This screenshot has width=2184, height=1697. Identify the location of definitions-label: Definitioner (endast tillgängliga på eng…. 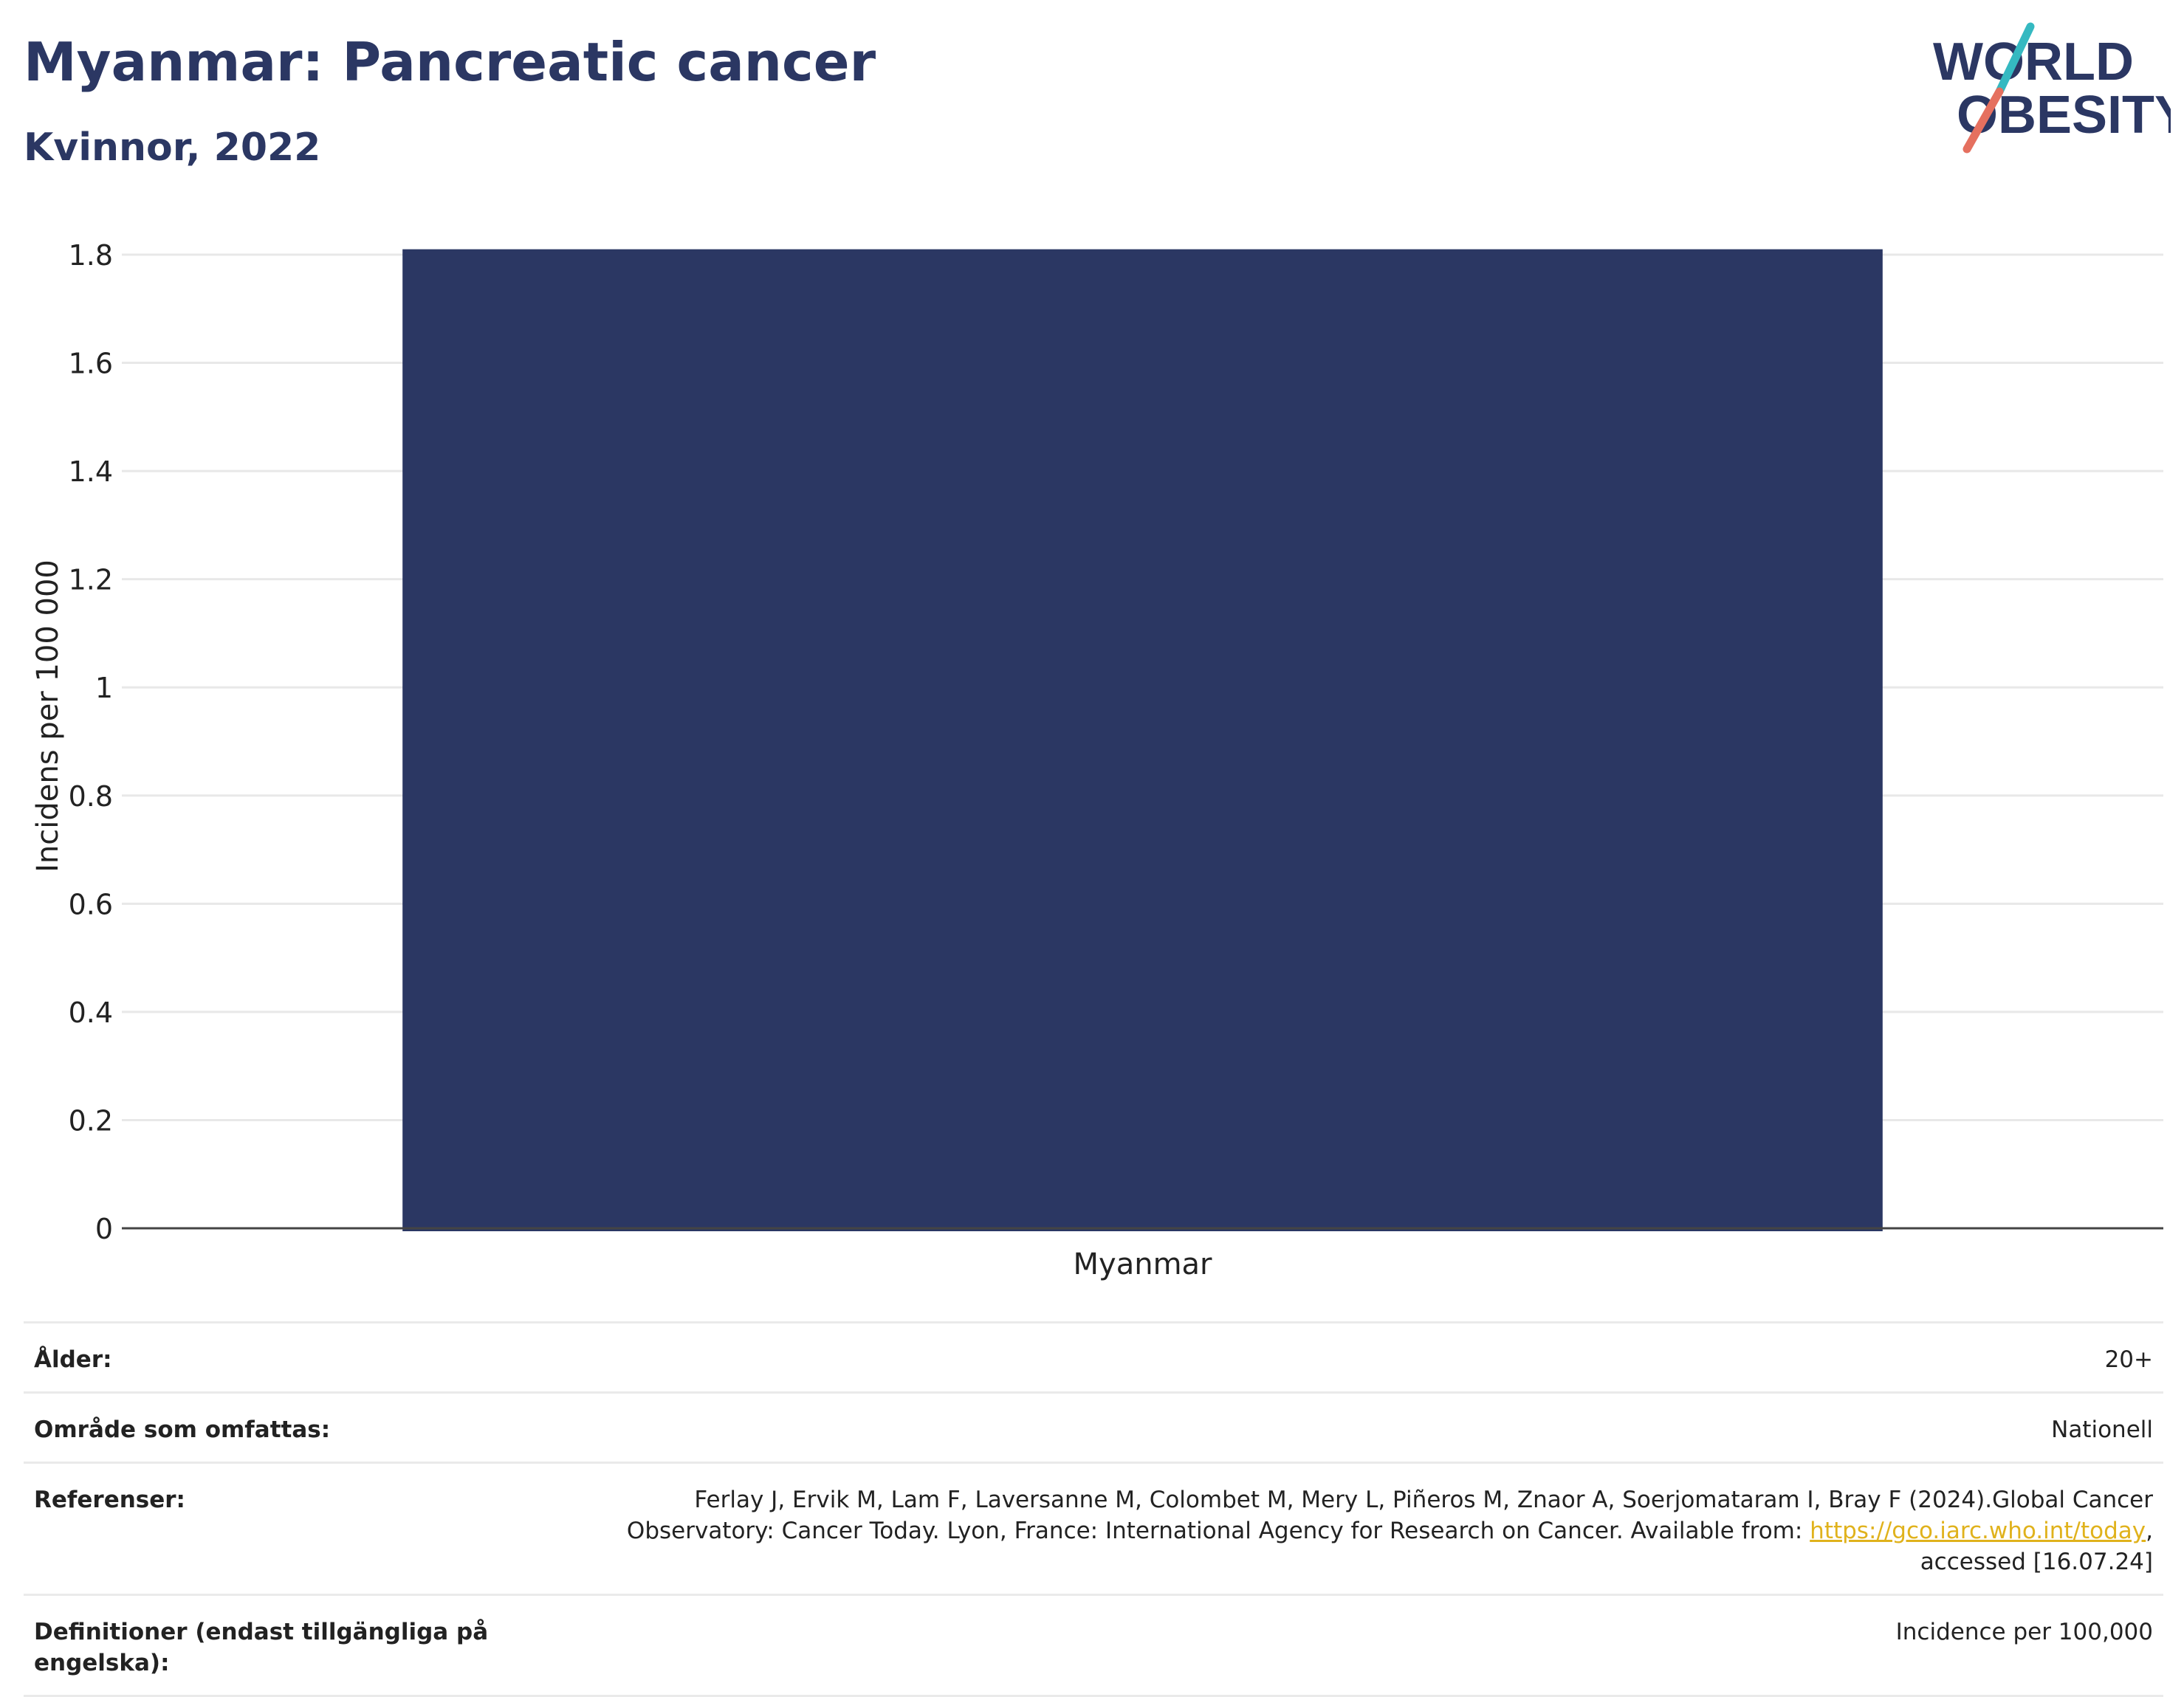
(262, 1648).